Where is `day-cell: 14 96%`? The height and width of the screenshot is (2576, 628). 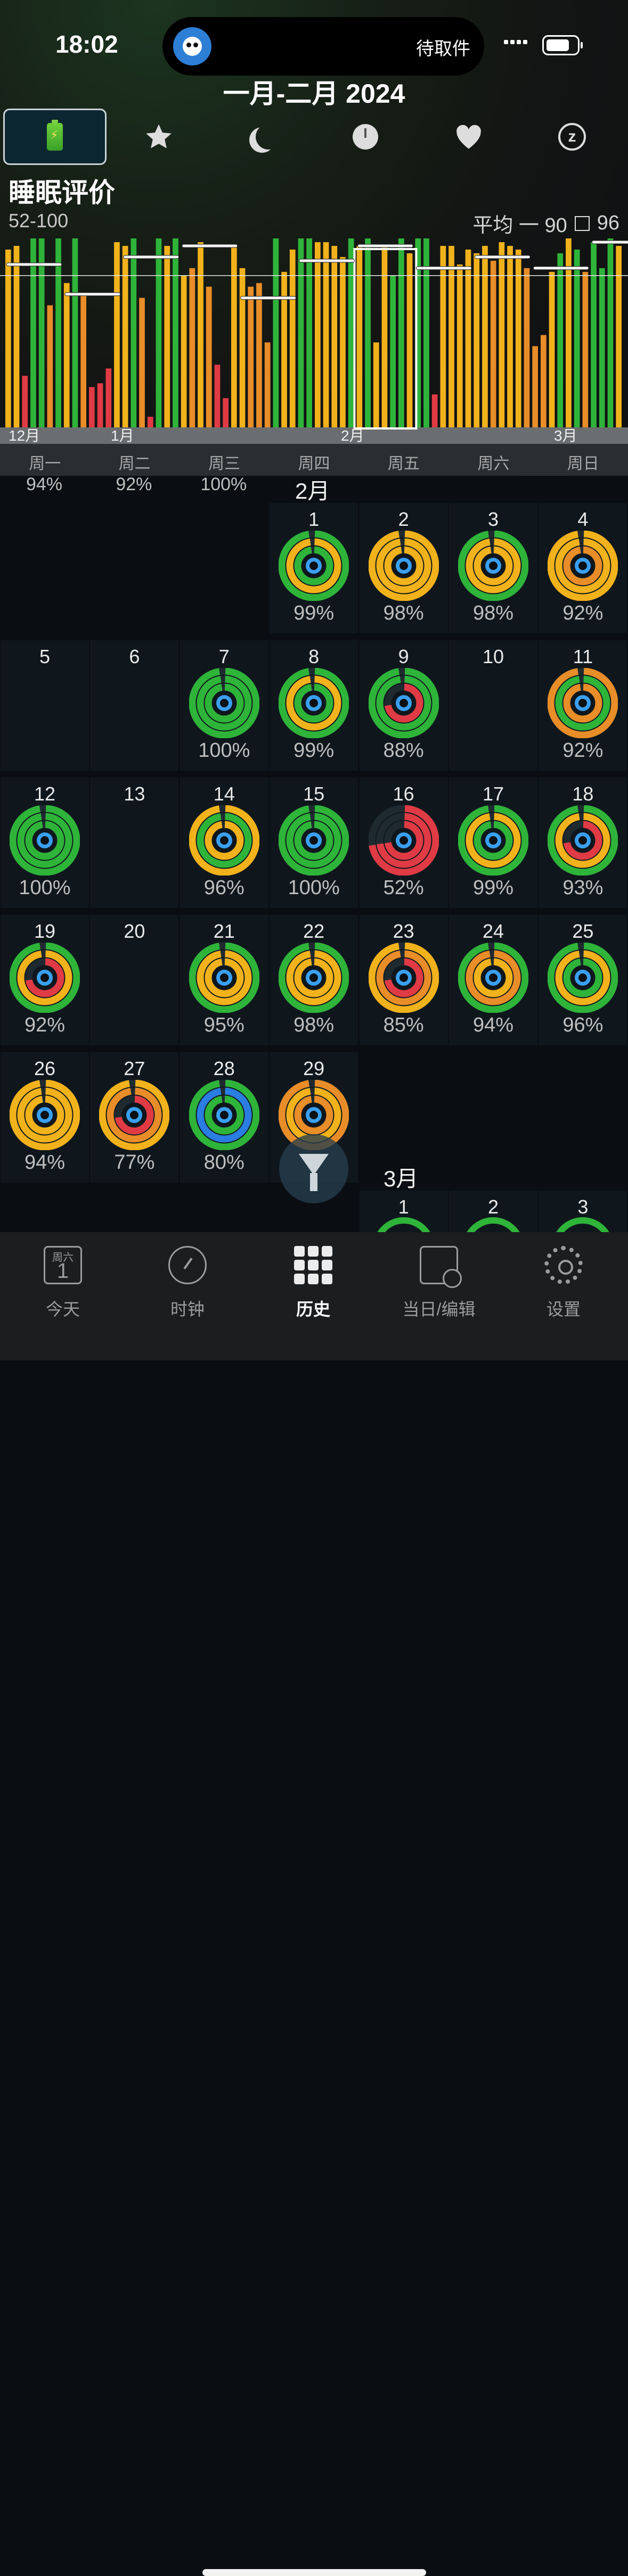
day-cell: 14 96% is located at coordinates (224, 843).